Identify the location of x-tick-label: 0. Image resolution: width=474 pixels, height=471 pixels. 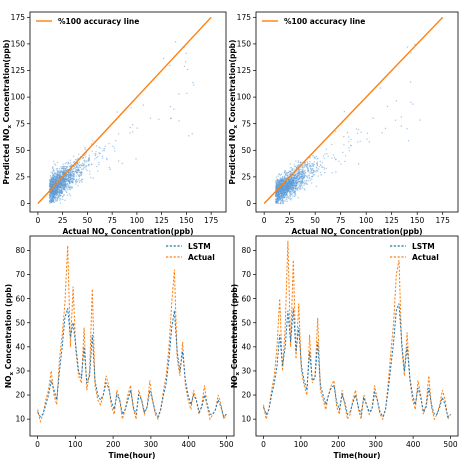
(38, 220).